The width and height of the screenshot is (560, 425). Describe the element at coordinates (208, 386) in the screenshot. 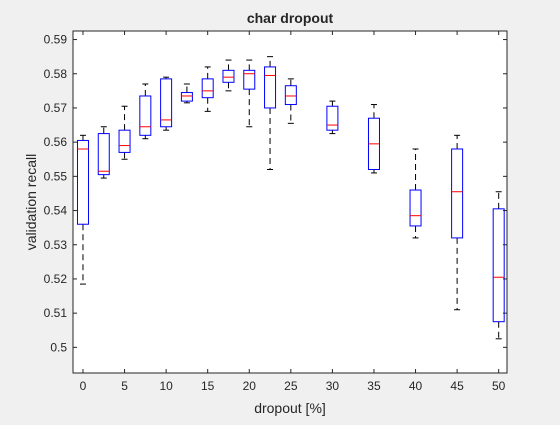

I see `x-tick-label: 15` at that location.